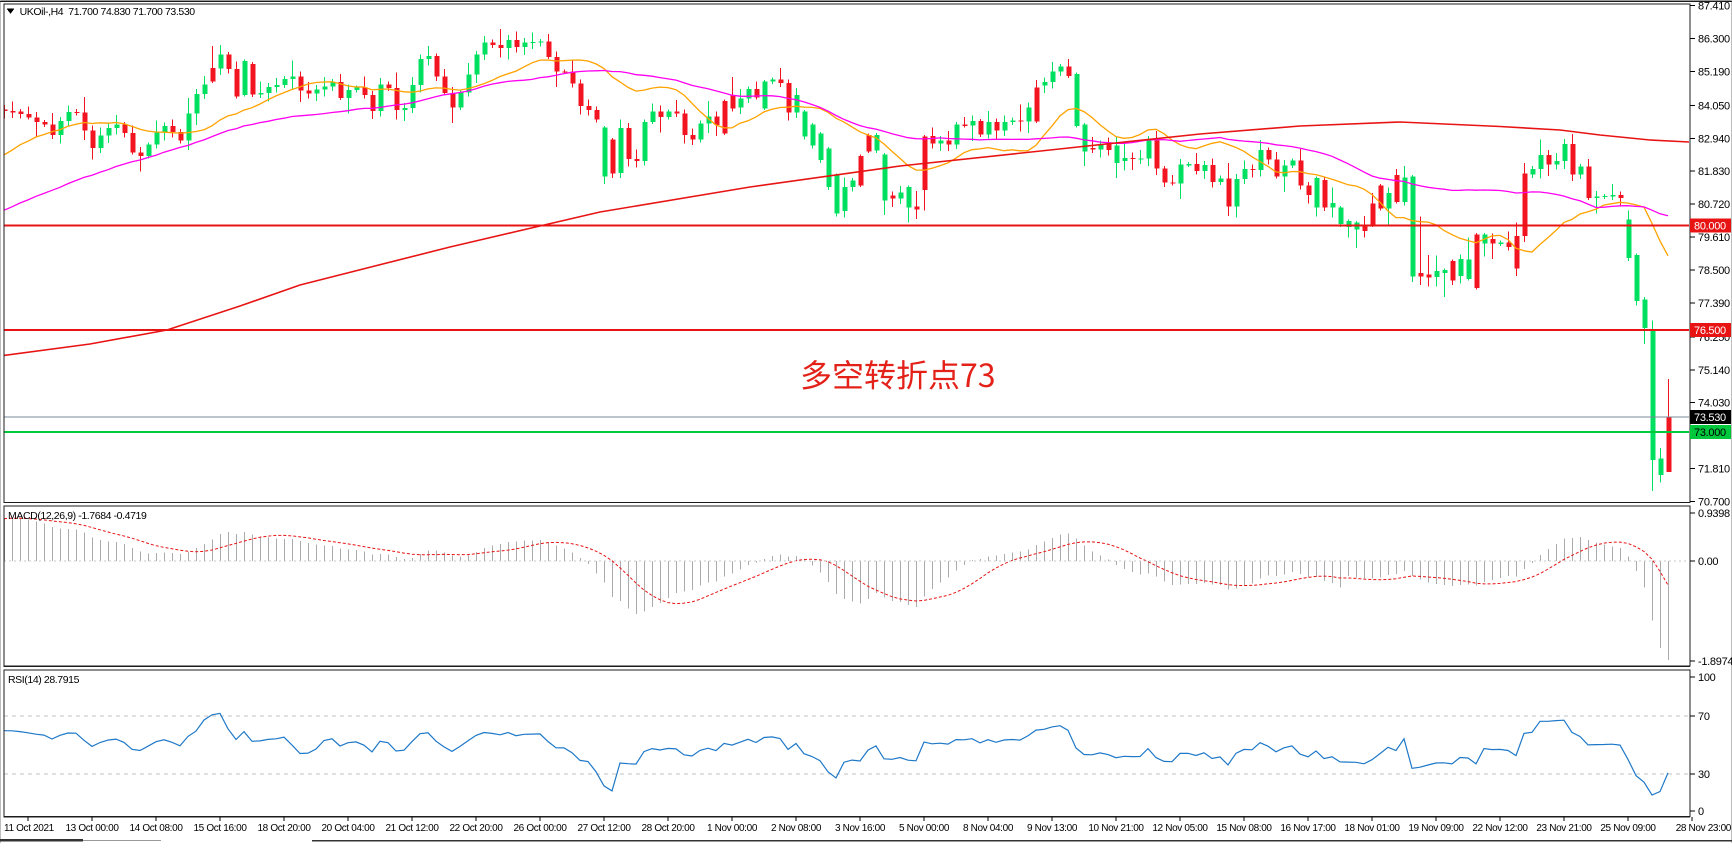 This screenshot has width=1732, height=848. Describe the element at coordinates (1715, 662) in the screenshot. I see `svg-text: -1.8974` at that location.